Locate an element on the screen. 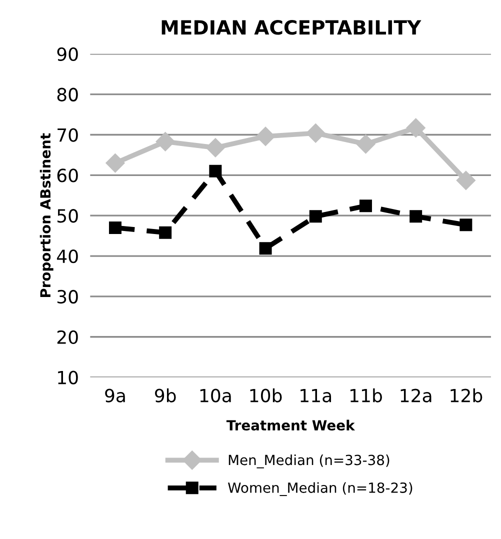 This screenshot has width=501, height=539. x-tick-label: 9b is located at coordinates (165, 395).